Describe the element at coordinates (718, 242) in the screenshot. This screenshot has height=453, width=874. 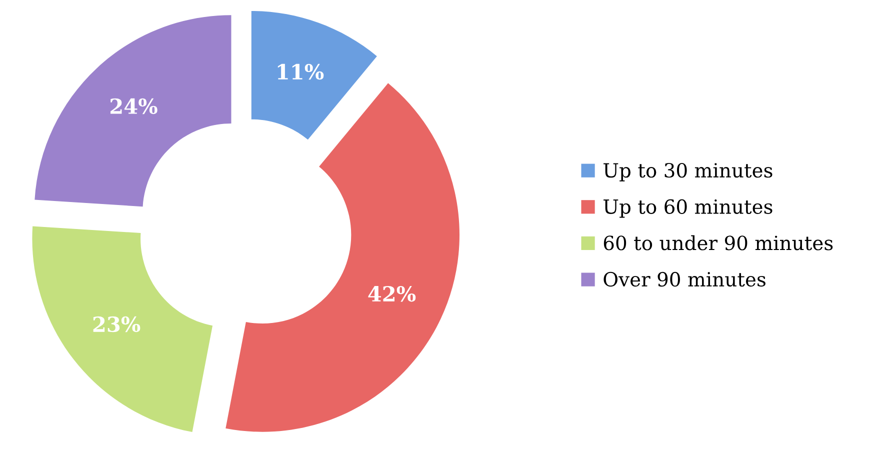
I see `legend-label: 60 to under 90 minutes` at that location.